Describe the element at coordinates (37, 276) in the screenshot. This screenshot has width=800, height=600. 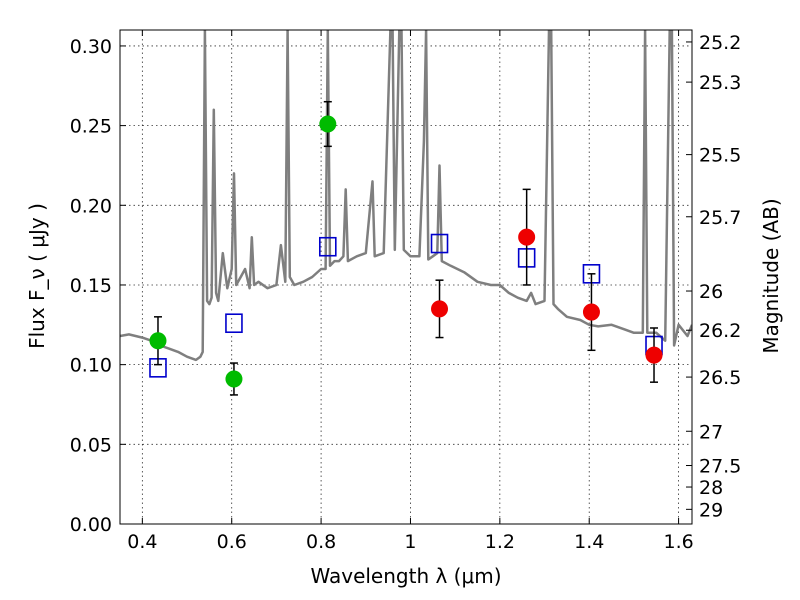
I see `y-axis-label: Flux F_ν ( μJy )` at that location.